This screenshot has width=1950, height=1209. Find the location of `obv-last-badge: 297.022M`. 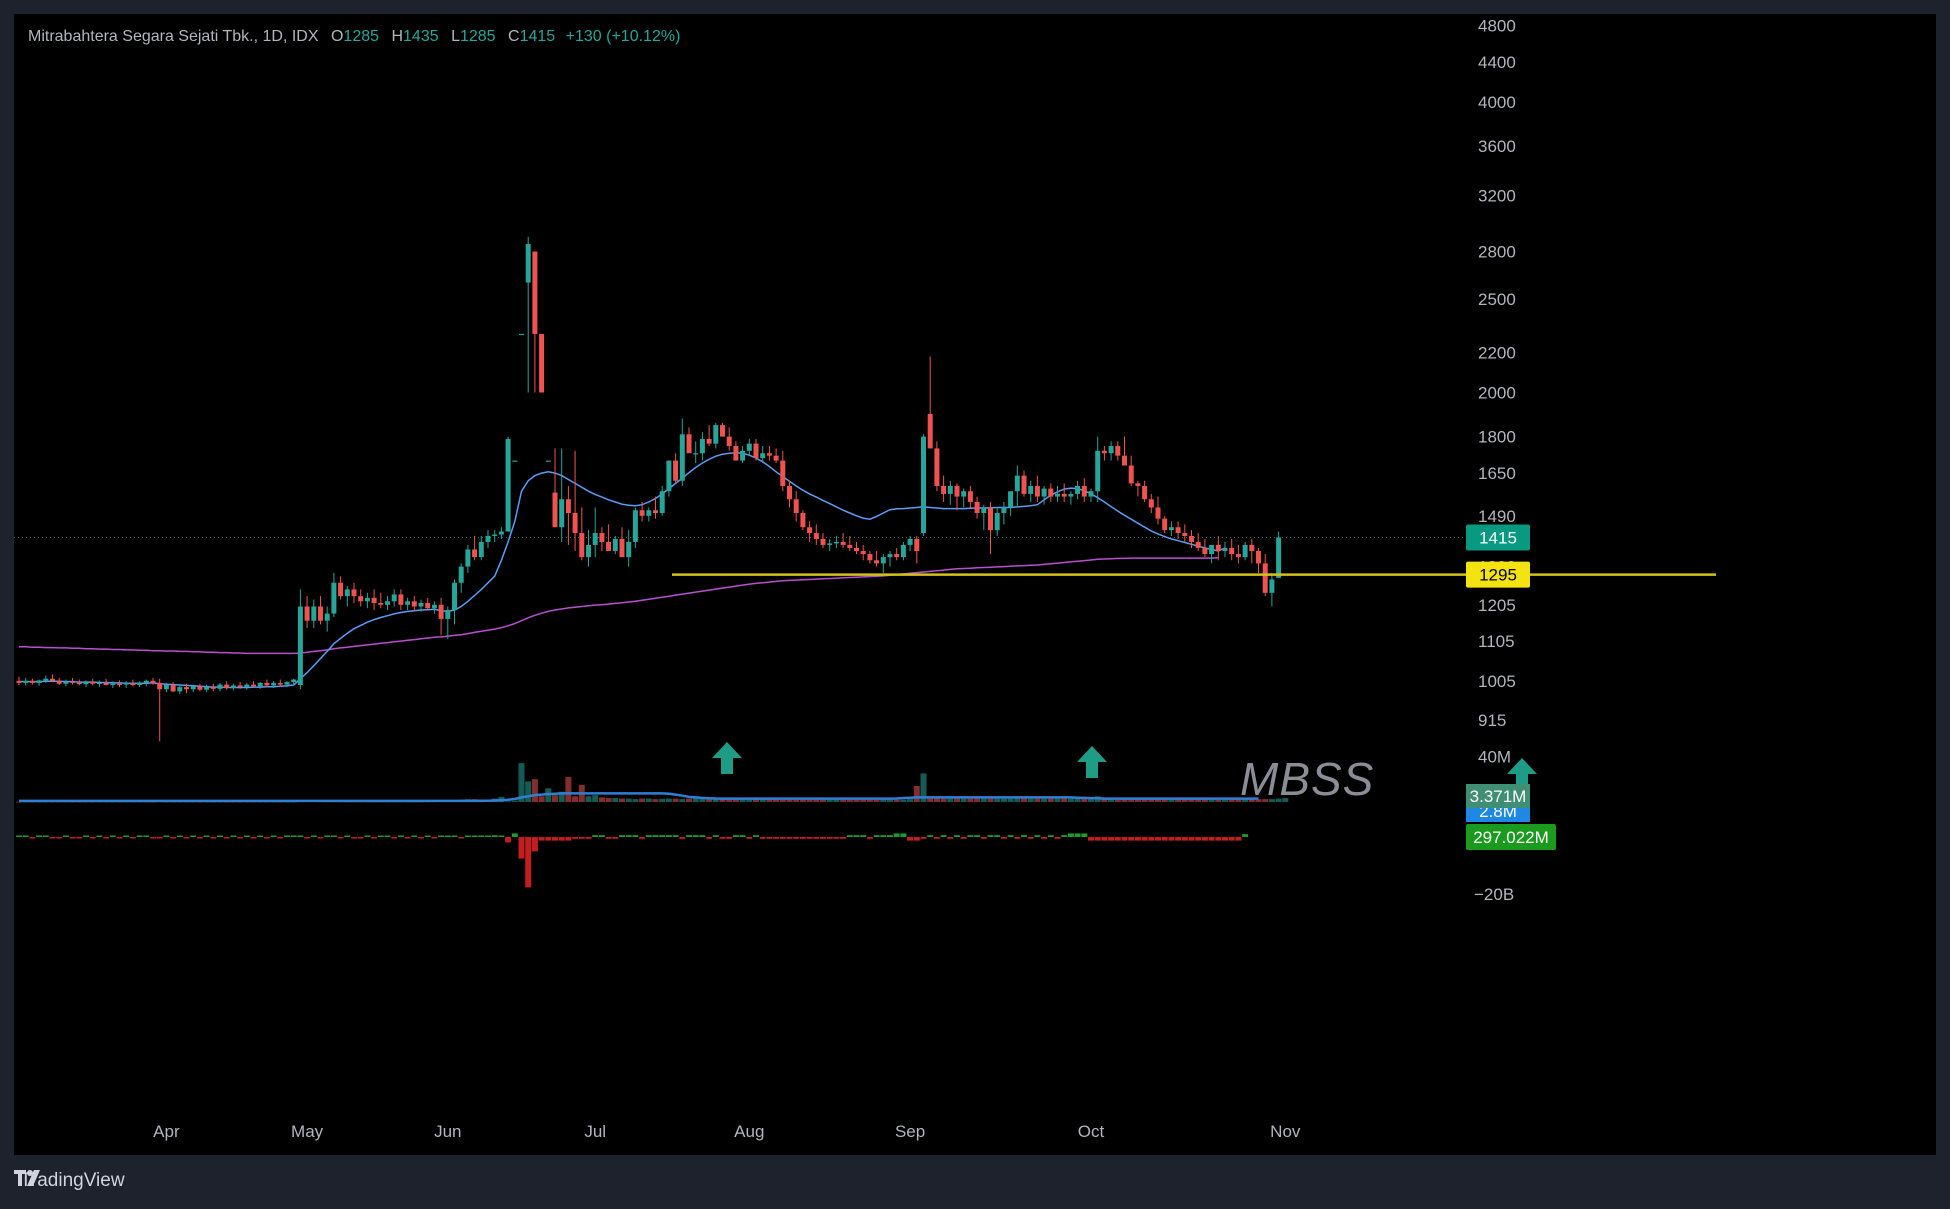

obv-last-badge: 297.022M is located at coordinates (1511, 837).